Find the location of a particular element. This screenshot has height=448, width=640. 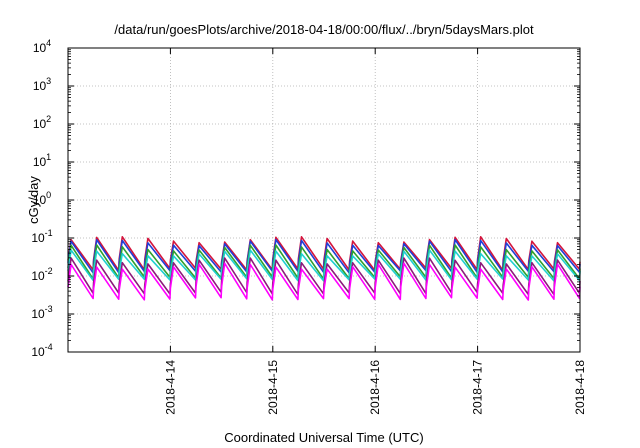

y-axis-label: cGy/day is located at coordinates (33, 200).